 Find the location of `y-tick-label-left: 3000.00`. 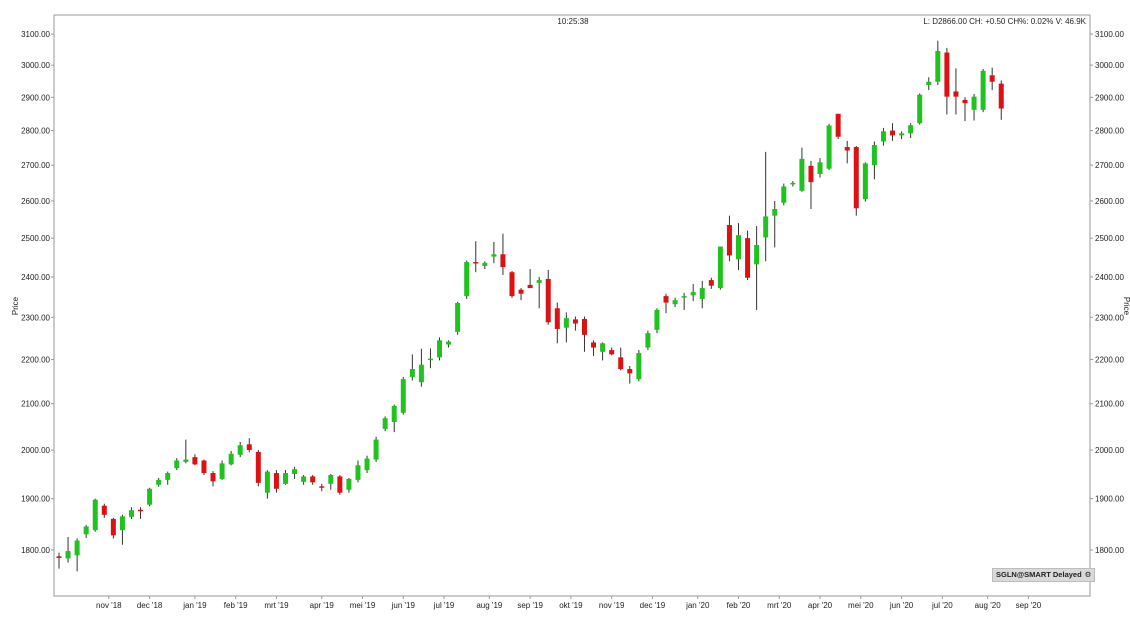

y-tick-label-left: 3000.00 is located at coordinates (35, 65).